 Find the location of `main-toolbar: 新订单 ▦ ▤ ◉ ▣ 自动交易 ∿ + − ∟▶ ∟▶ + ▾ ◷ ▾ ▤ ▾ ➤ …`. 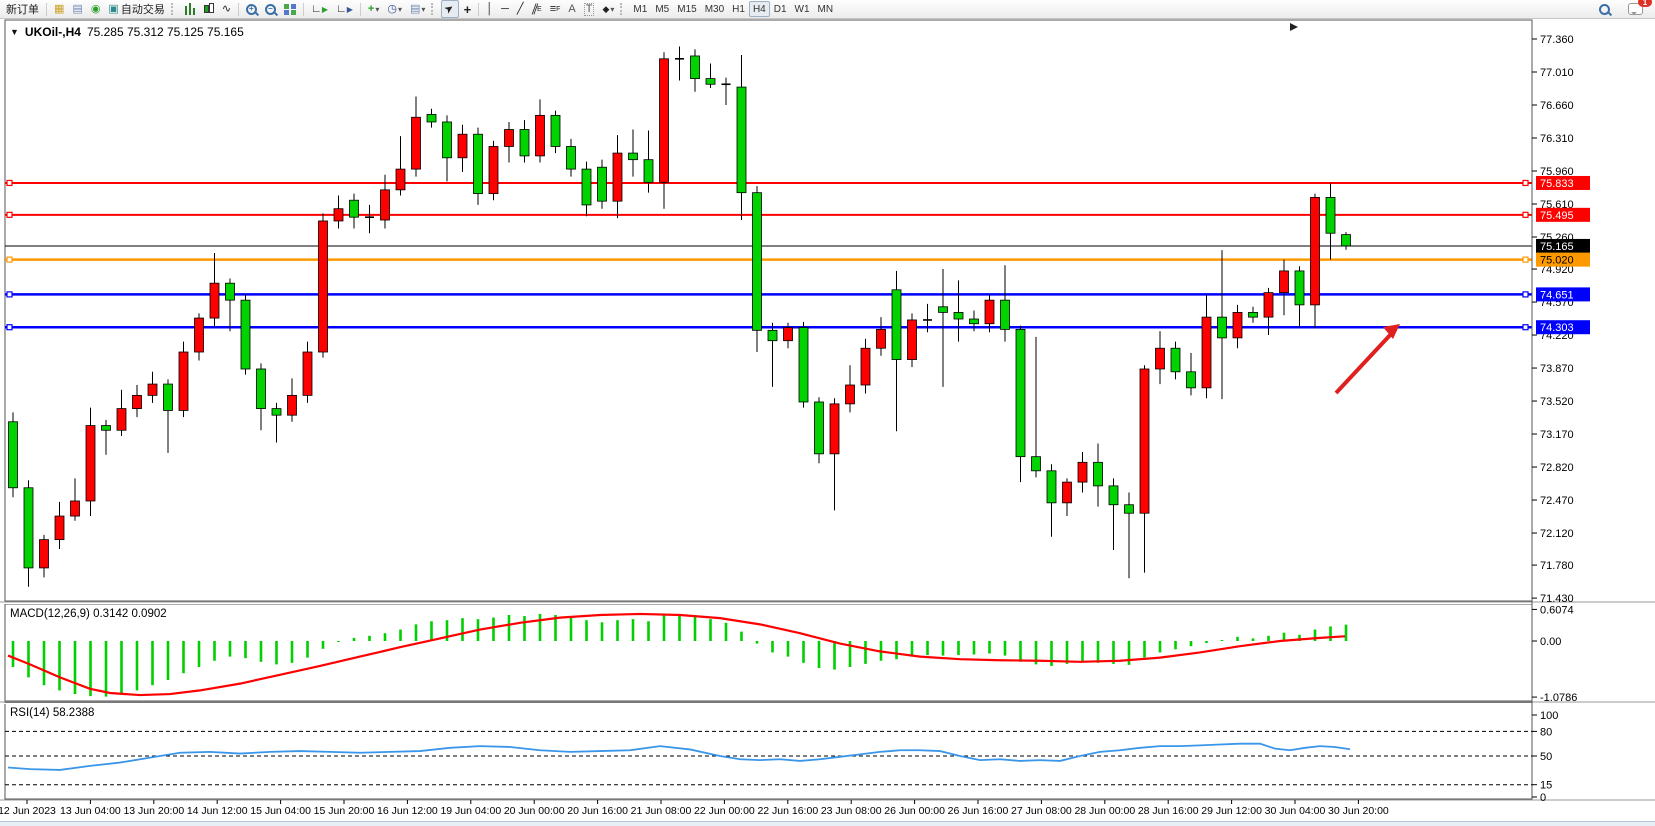

main-toolbar: 新订单 ▦ ▤ ◉ ▣ 自动交易 ∿ + − ∟▶ ∟▶ + ▾ ◷ ▾ ▤ ▾ ➤ … is located at coordinates (827, 9).